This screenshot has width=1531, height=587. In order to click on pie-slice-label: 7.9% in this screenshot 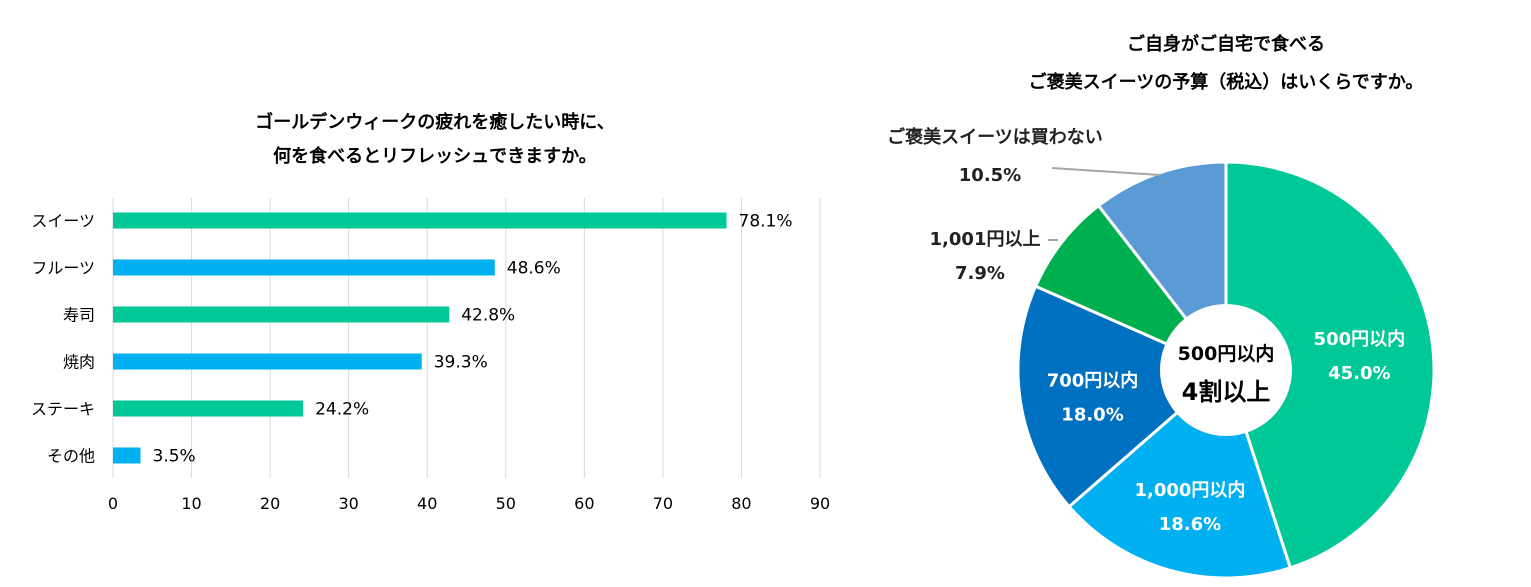, I will do `click(980, 273)`.